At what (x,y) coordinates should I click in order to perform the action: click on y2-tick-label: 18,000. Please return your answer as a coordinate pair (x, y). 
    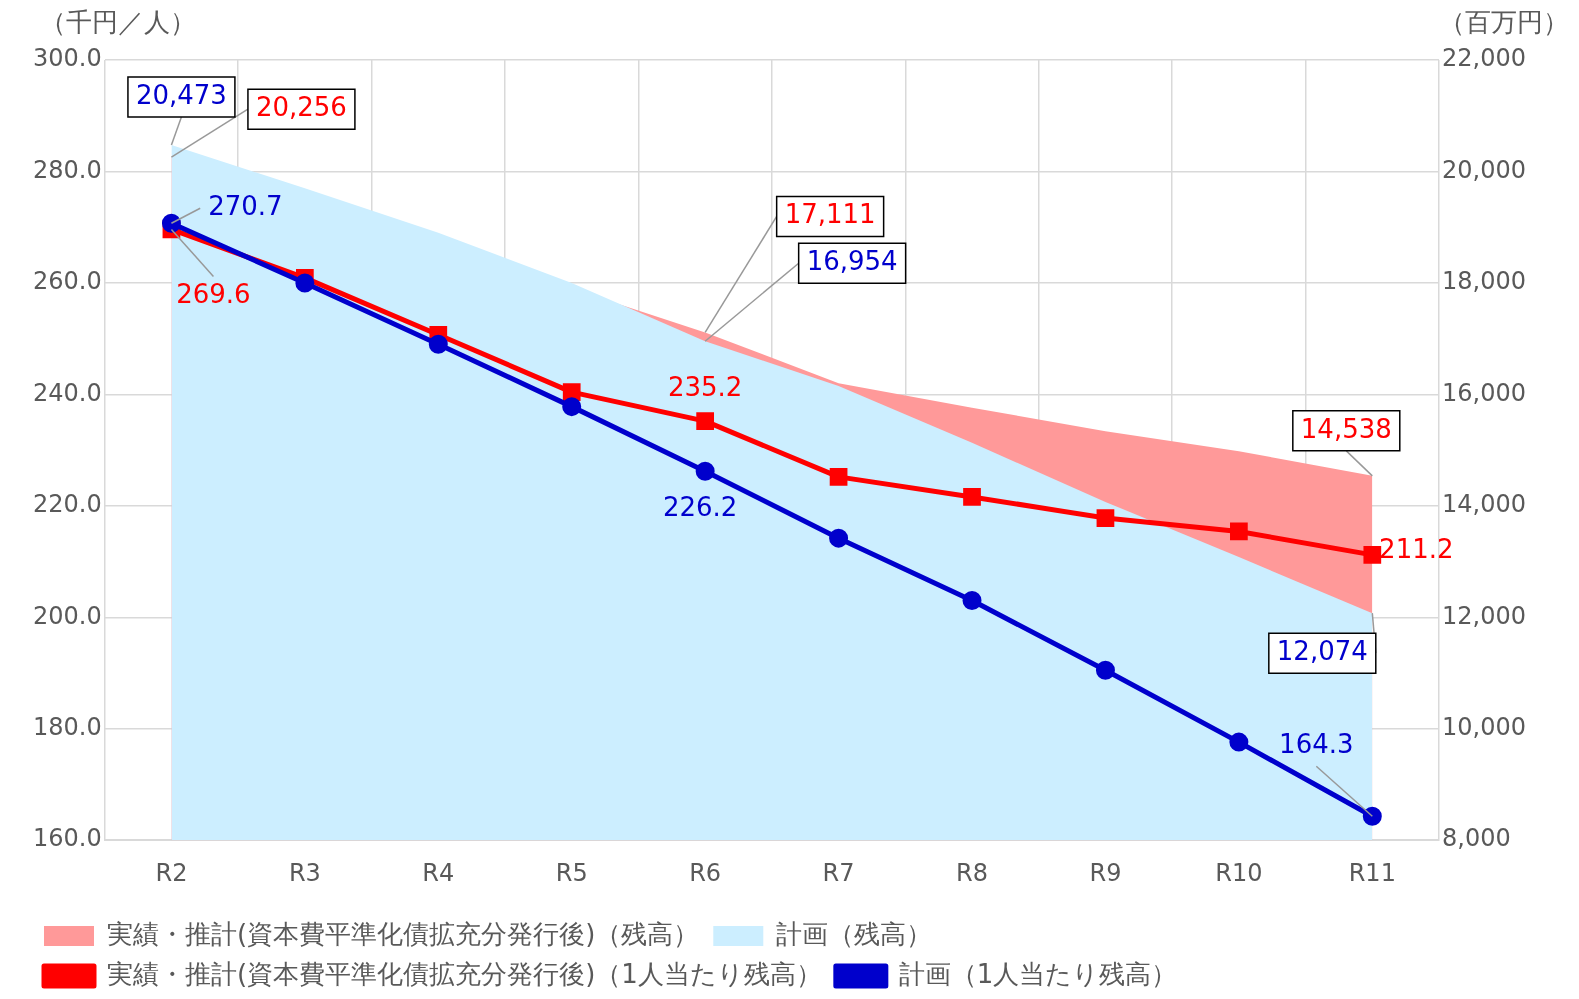
    Looking at the image, I should click on (1484, 281).